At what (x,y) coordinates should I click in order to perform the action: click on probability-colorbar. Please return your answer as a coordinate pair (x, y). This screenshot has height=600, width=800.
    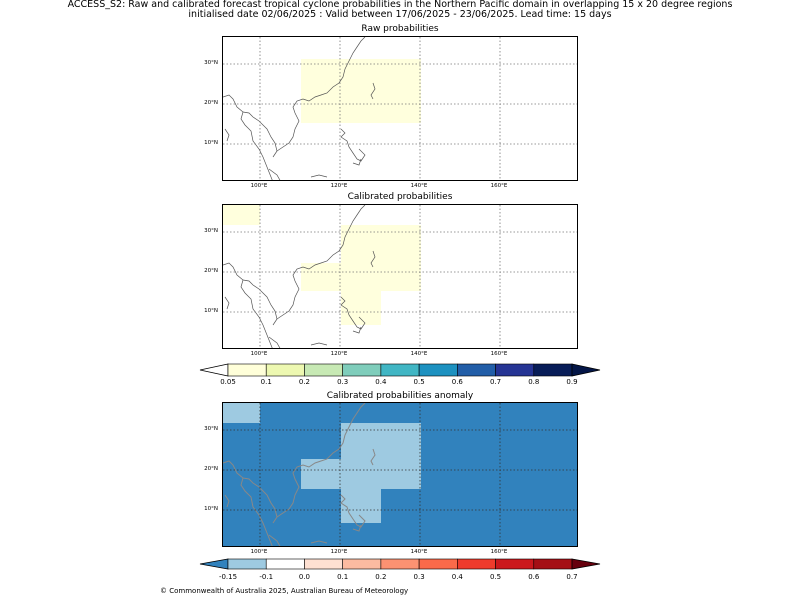
    Looking at the image, I should click on (400, 370).